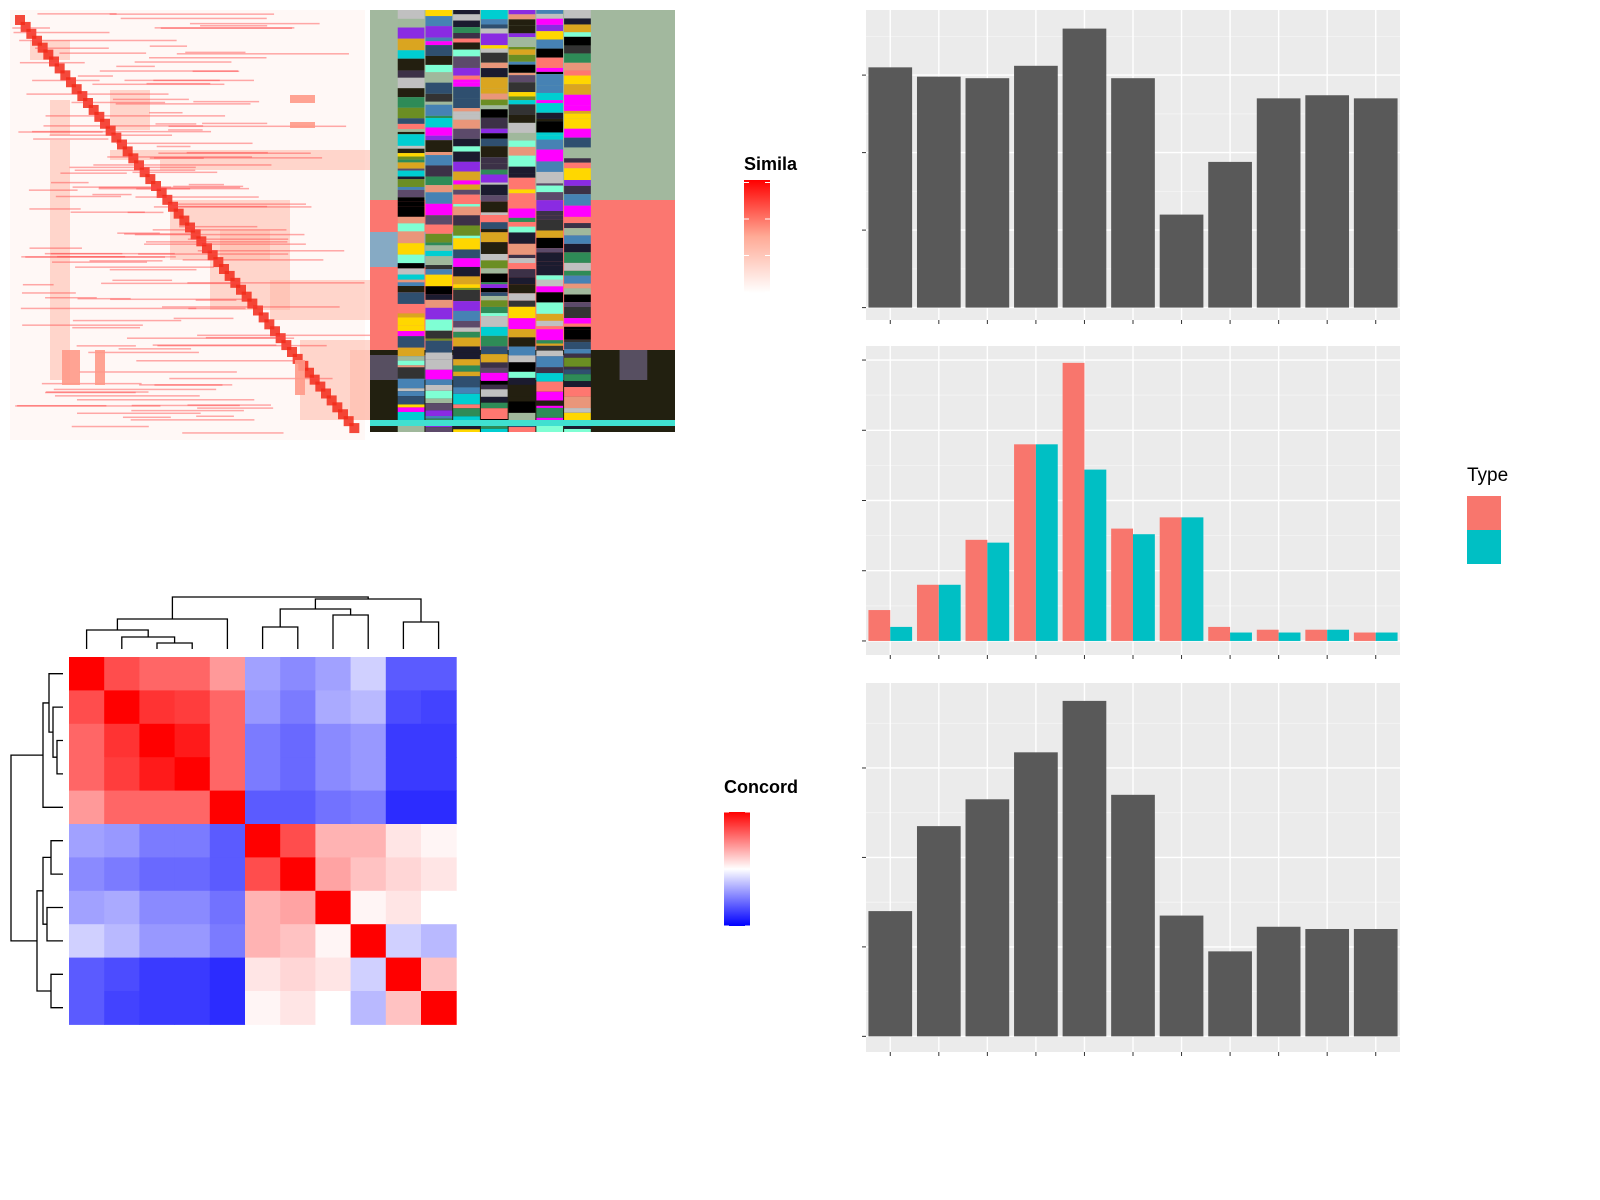 The image size is (1600, 1200). What do you see at coordinates (130, 110) in the screenshot?
I see `similarity-block` at bounding box center [130, 110].